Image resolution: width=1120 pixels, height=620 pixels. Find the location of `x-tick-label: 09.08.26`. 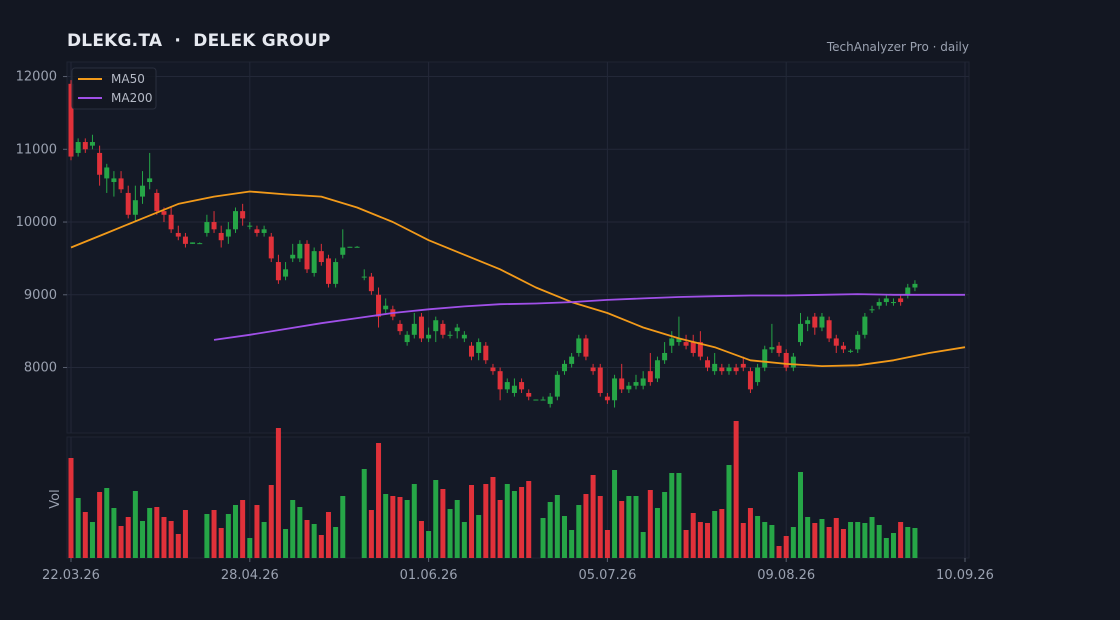

x-tick-label: 09.08.26 is located at coordinates (786, 575).